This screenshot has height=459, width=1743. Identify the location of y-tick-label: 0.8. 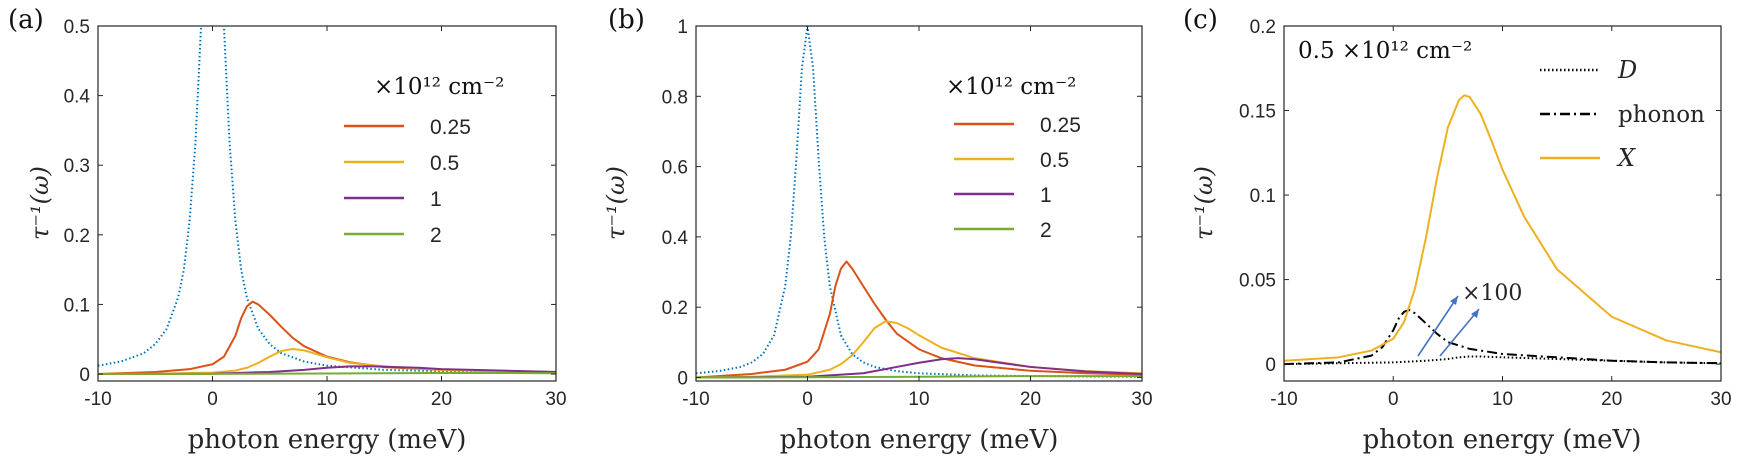
(675, 97).